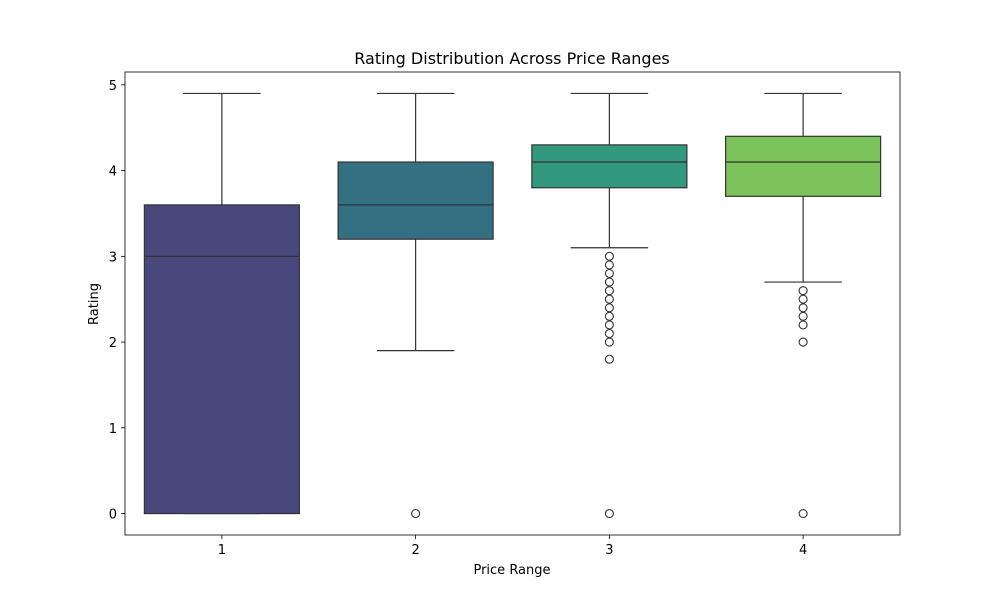 This screenshot has width=1000, height=600. Describe the element at coordinates (512, 58) in the screenshot. I see `chart-title: Rating Distribution Across Price Ranges` at that location.